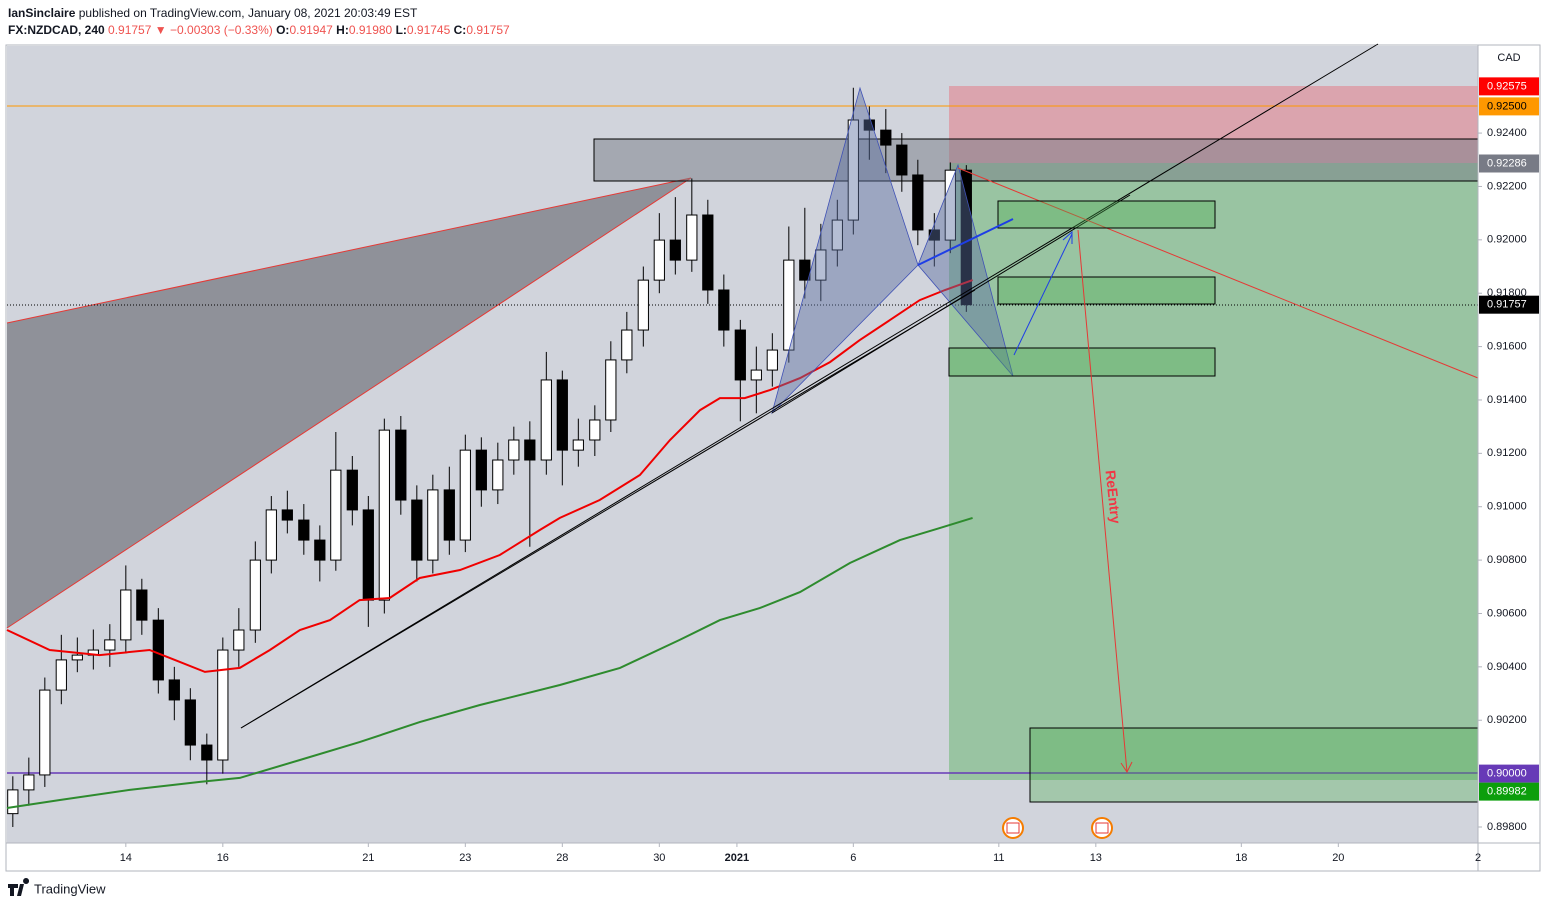 The width and height of the screenshot is (1546, 909). I want to click on x-tick-label: 13, so click(1096, 858).